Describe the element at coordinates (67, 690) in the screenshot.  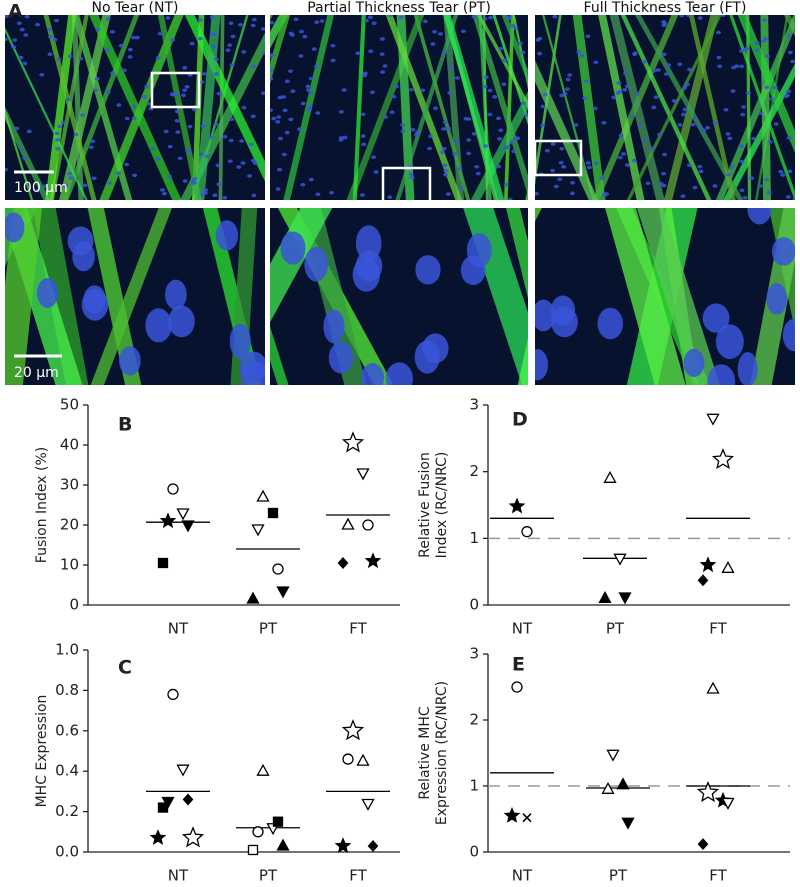
I see `y-tick-label: 0.8` at that location.